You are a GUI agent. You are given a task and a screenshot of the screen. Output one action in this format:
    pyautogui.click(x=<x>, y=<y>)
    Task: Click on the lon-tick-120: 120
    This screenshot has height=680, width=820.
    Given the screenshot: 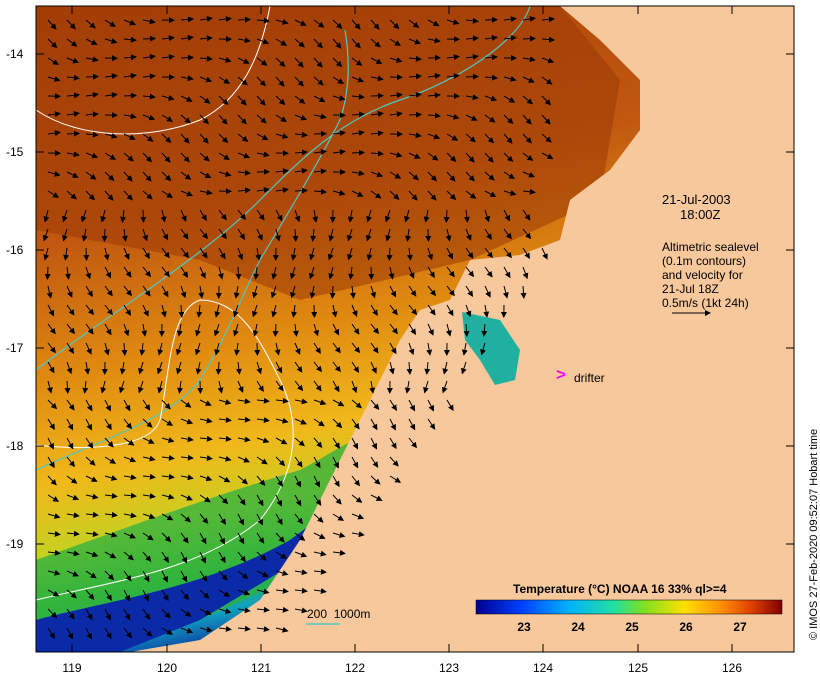 What is the action you would take?
    pyautogui.click(x=167, y=668)
    